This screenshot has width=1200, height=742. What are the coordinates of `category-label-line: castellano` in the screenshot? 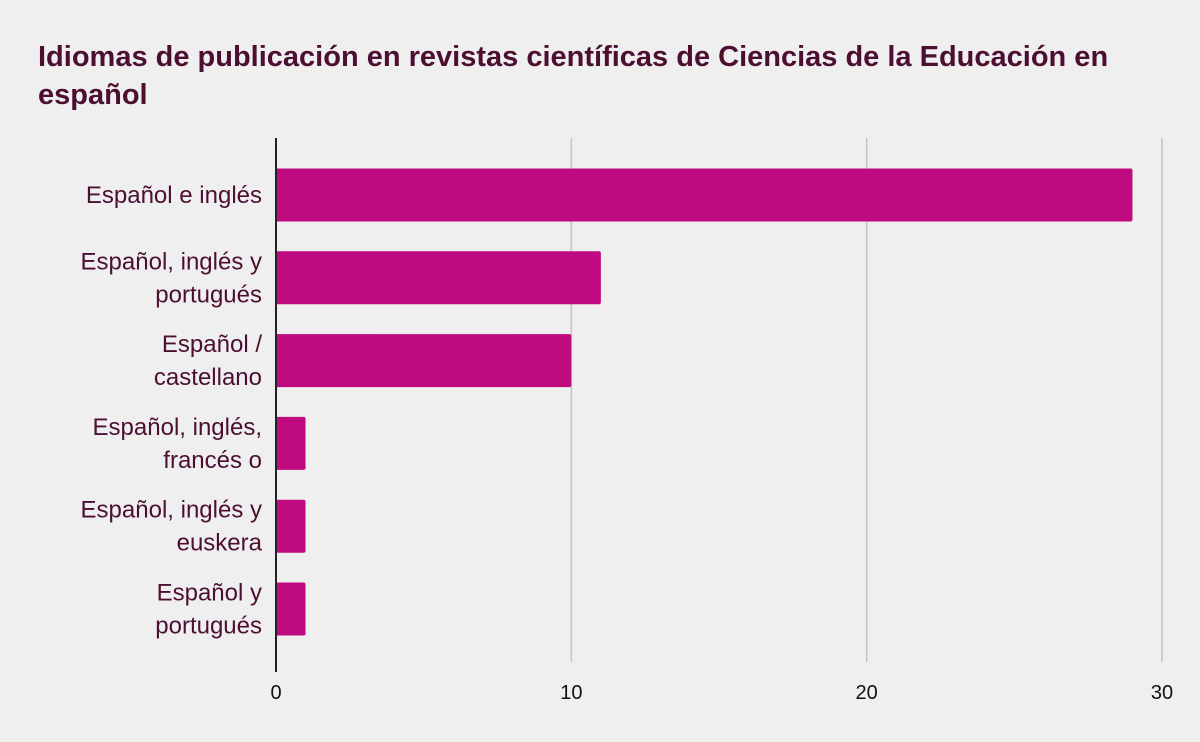 It's located at (208, 377).